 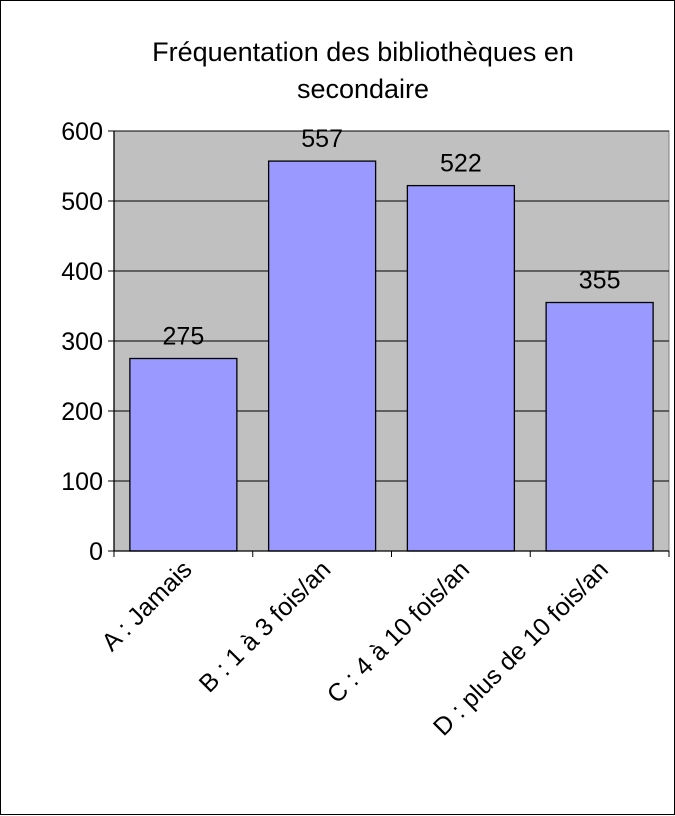 What do you see at coordinates (146, 605) in the screenshot?
I see `x-tick-label: A : Jamais` at bounding box center [146, 605].